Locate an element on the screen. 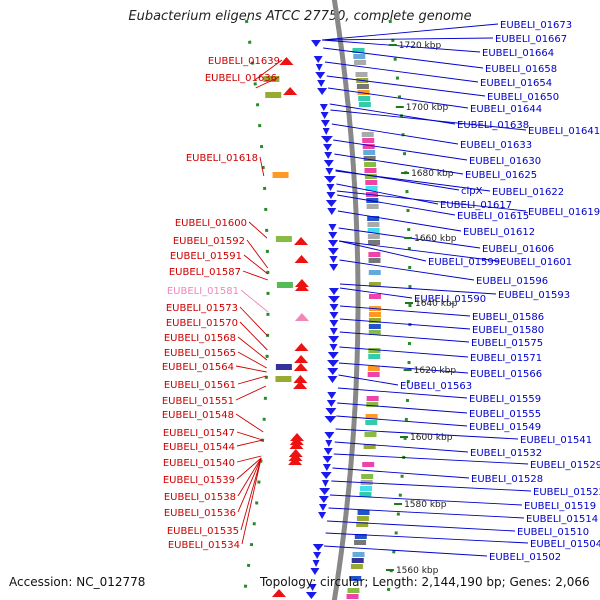  right-gene-label: EUBELI_01549 is located at coordinates (505, 427).